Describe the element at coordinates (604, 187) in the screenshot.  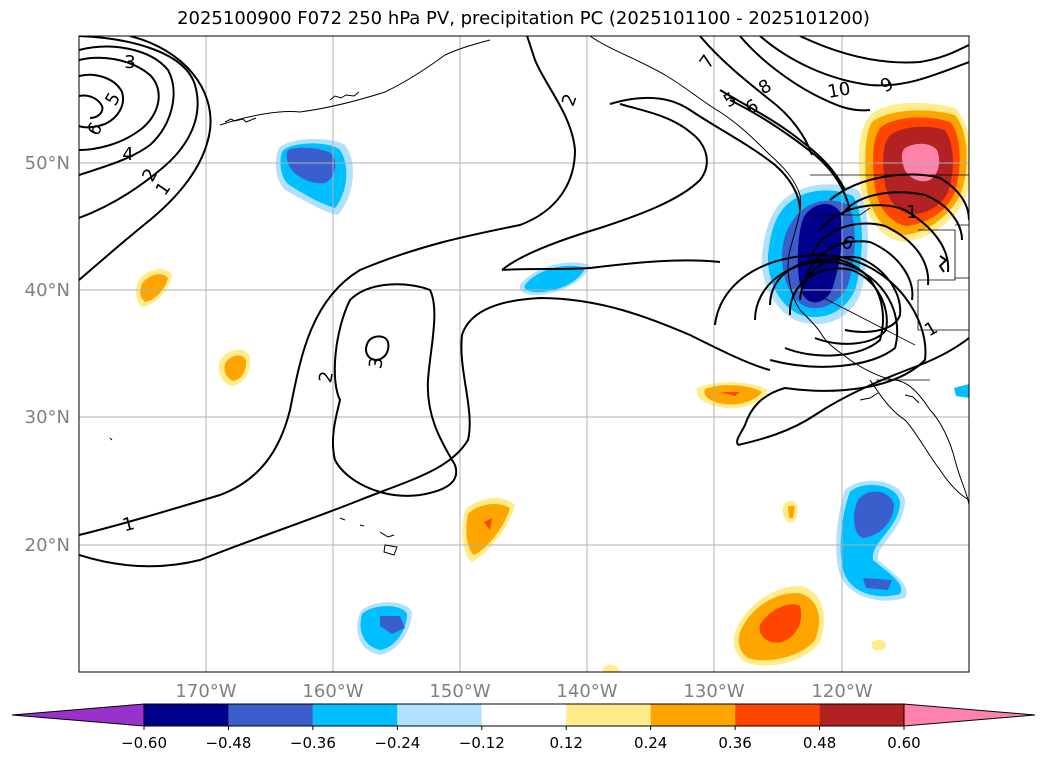
I see `contour-pv-1-loop-c` at that location.